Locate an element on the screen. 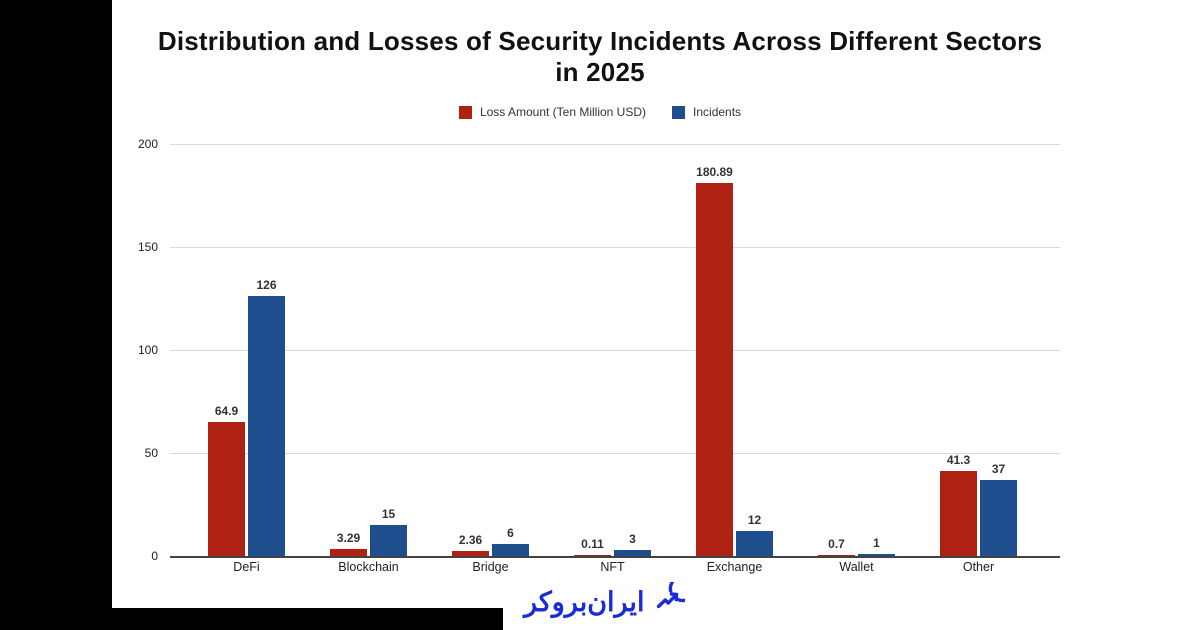  bar-value-label: 3 is located at coordinates (632, 539).